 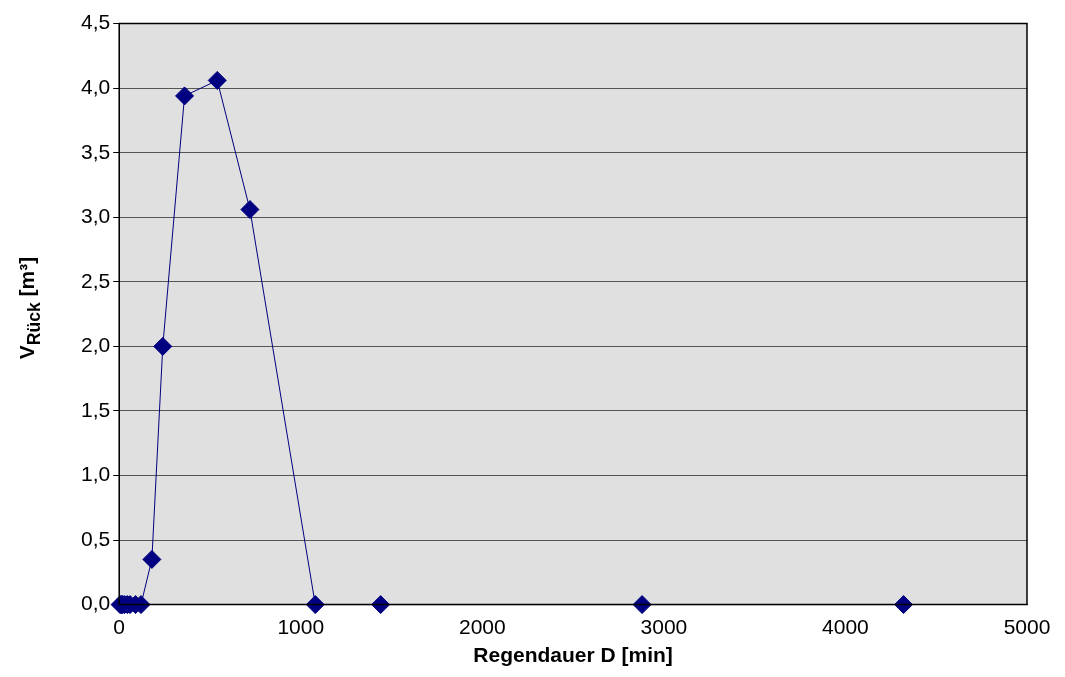 I want to click on y-tick-label: 4,5, so click(x=95, y=22).